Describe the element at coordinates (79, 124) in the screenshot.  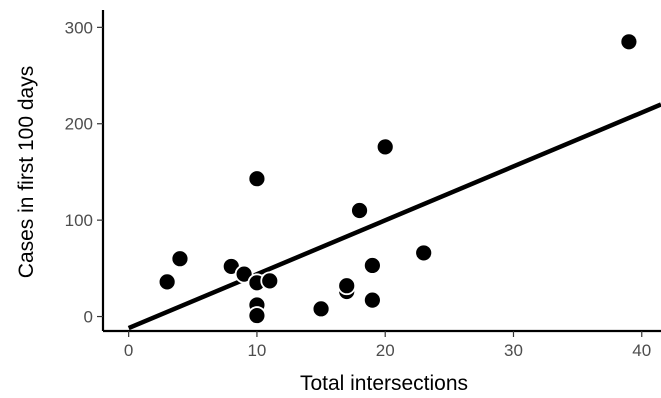
I see `y-tick-label: 200` at that location.